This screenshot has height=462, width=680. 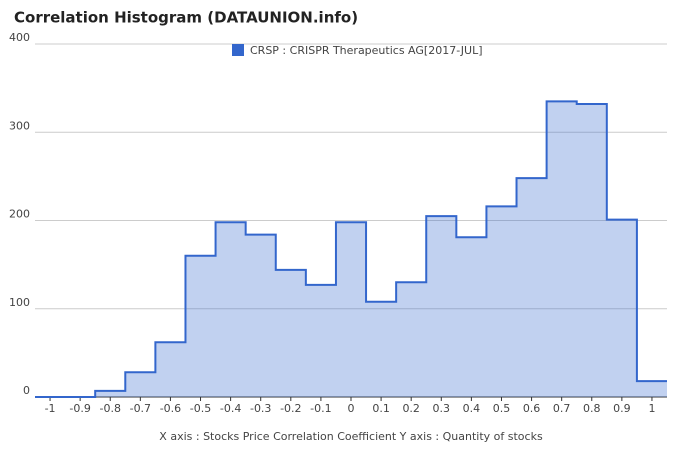 What do you see at coordinates (170, 408) in the screenshot?
I see `x-tick-label: -0.6` at bounding box center [170, 408].